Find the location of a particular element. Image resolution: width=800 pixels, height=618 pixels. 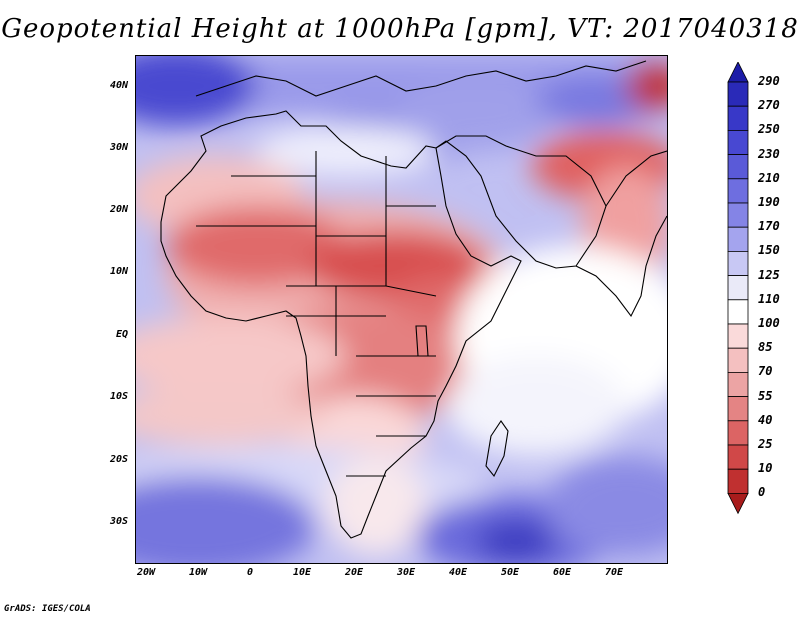

lat-label-10s: 10S is located at coordinates (118, 396).